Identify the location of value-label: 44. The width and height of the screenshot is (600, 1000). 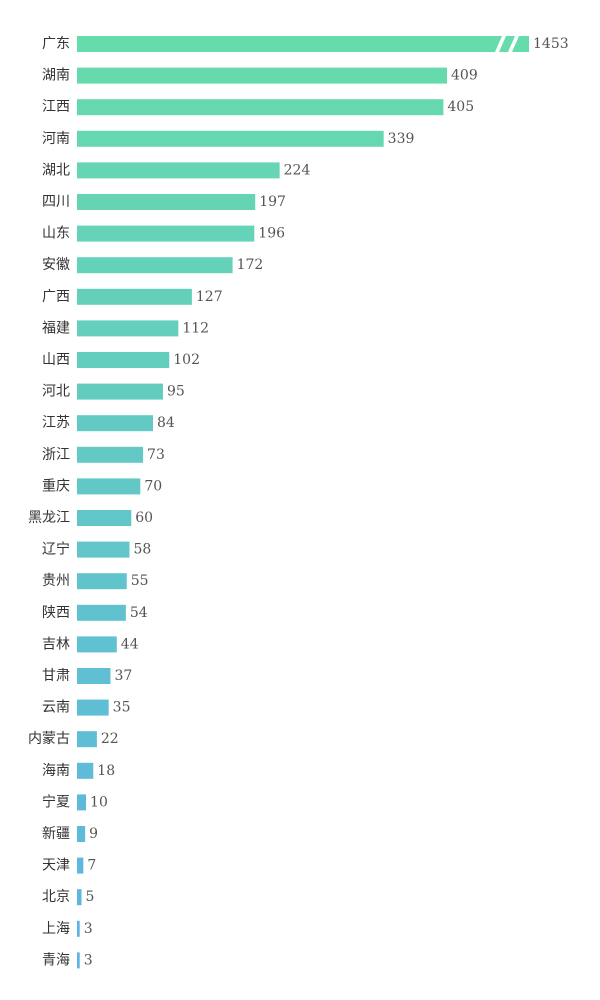
(130, 644).